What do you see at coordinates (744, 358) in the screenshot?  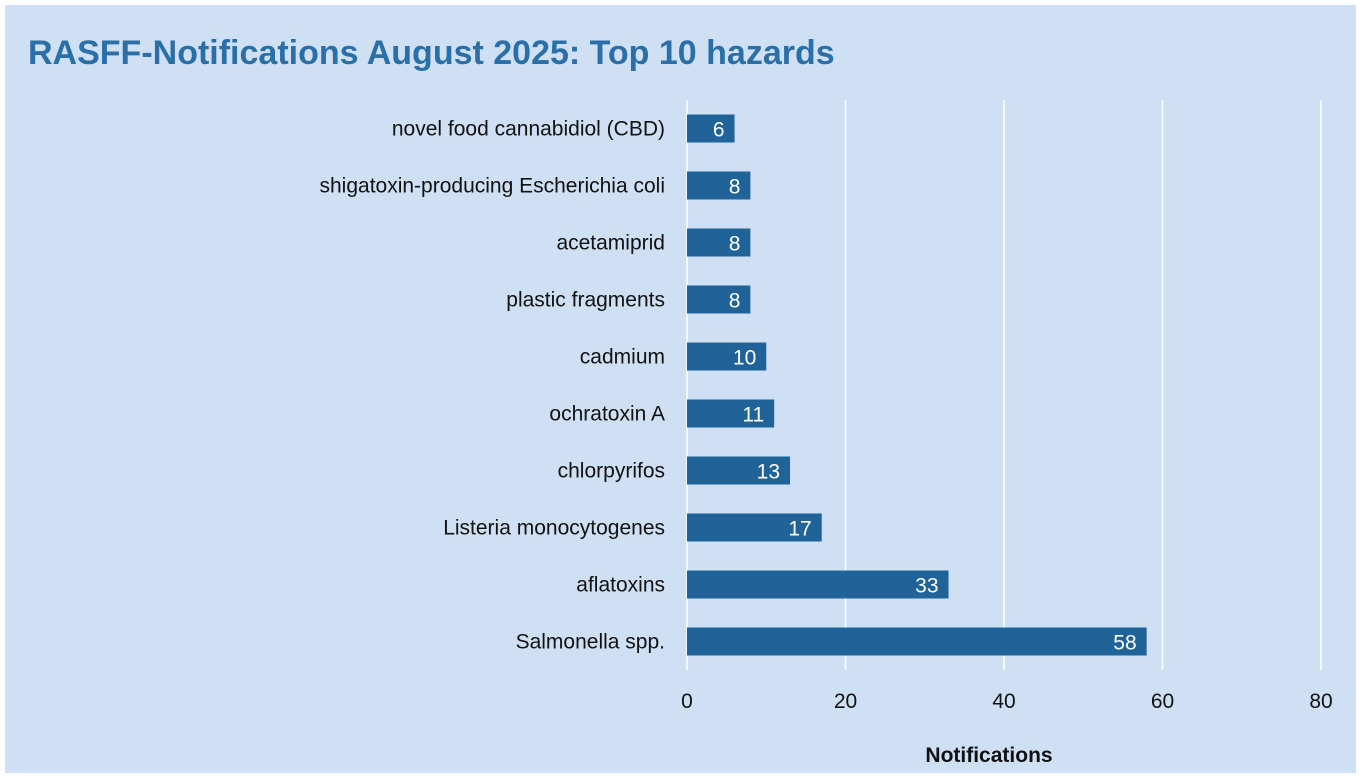 I see `bar-value-label: 10` at bounding box center [744, 358].